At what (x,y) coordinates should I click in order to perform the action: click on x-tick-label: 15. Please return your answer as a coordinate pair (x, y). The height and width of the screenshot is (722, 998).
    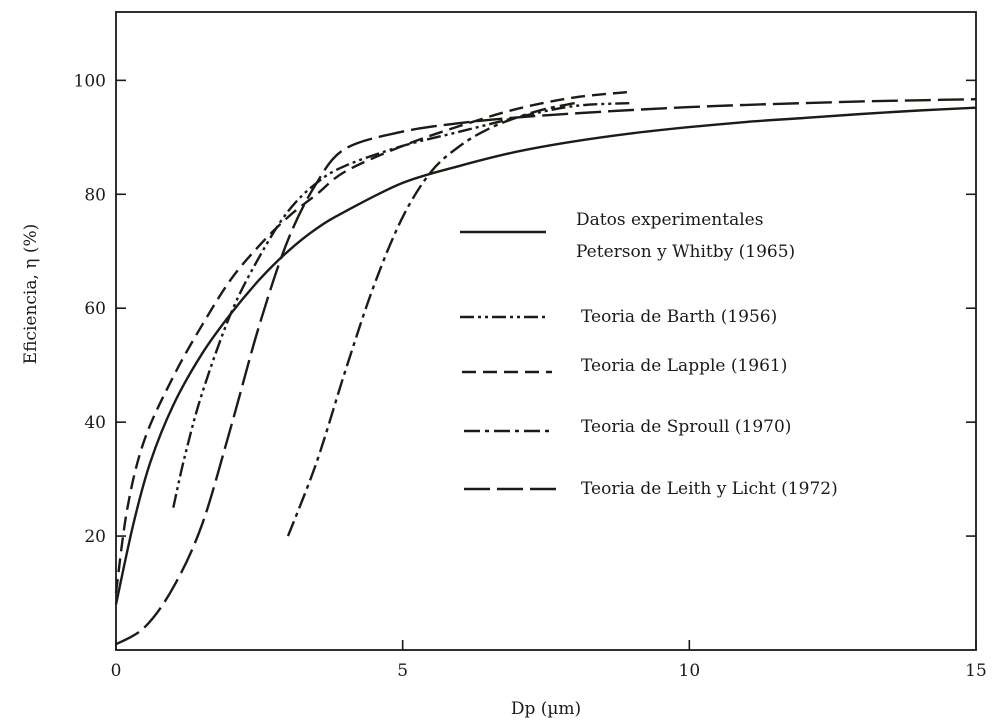
    Looking at the image, I should click on (976, 671).